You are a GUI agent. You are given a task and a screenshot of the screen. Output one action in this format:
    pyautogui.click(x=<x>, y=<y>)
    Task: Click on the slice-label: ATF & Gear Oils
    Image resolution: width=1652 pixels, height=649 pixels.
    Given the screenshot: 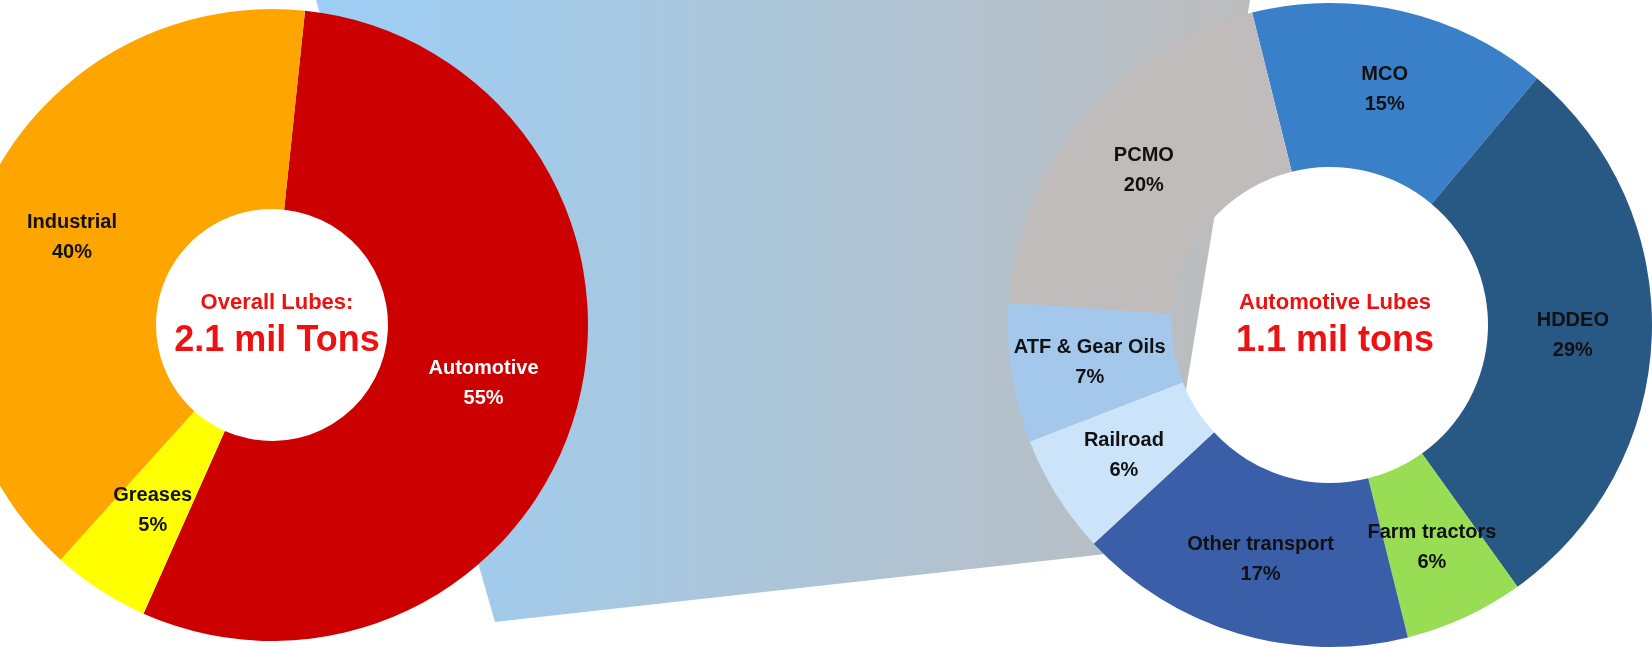 What is the action you would take?
    pyautogui.click(x=1089, y=346)
    